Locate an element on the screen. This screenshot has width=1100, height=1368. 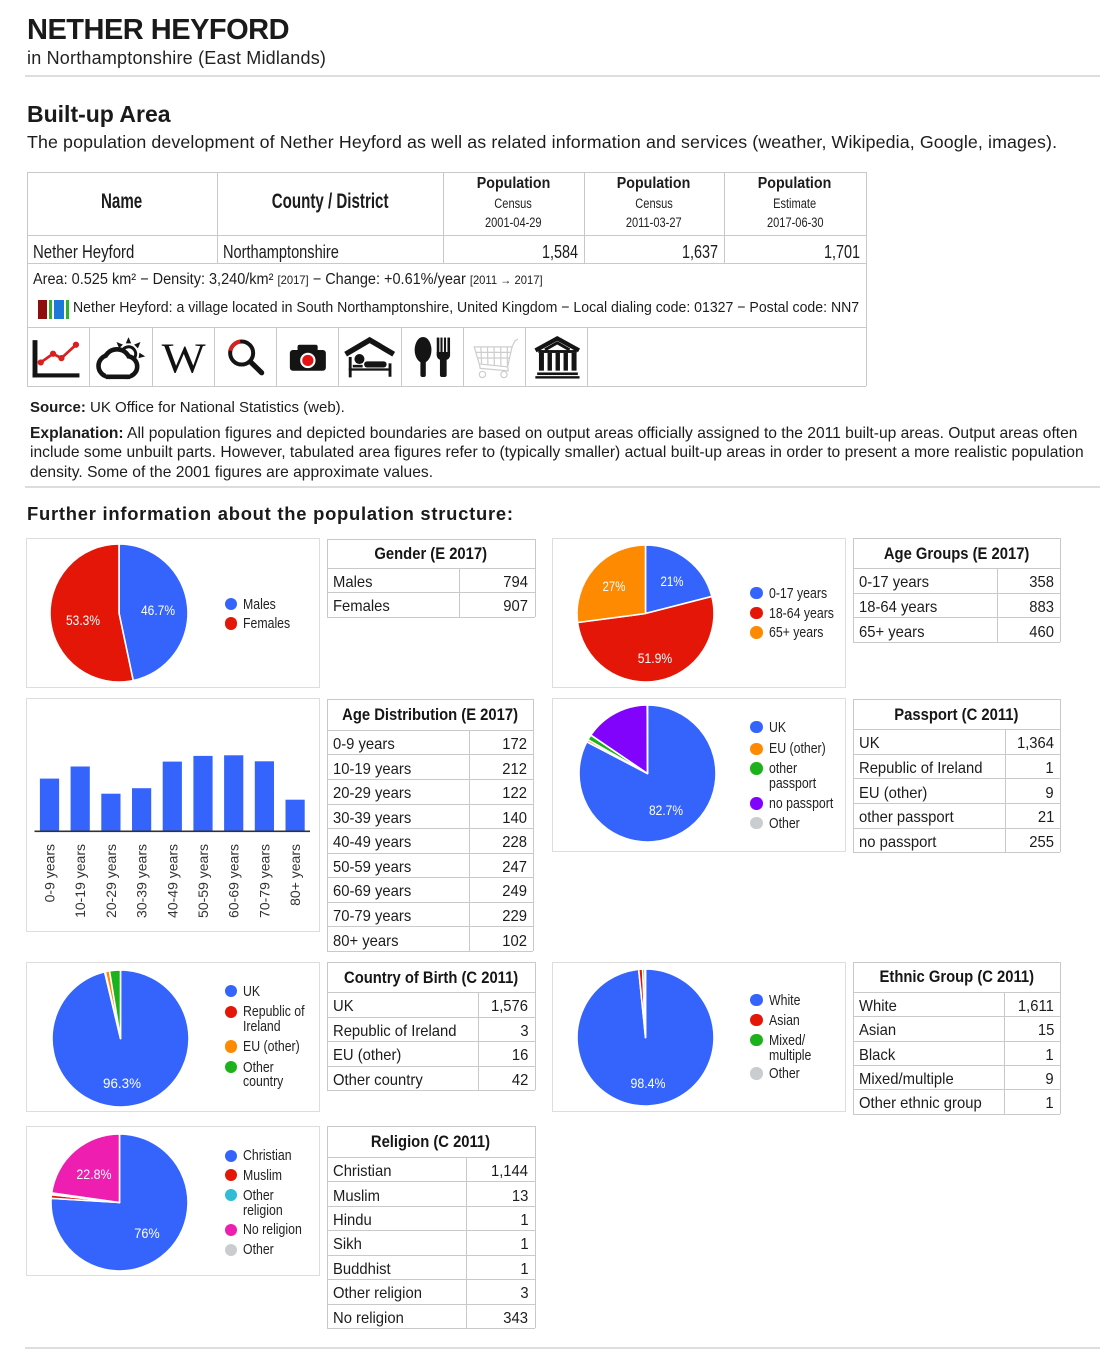
svg-text: 80+ years is located at coordinates (295, 875).